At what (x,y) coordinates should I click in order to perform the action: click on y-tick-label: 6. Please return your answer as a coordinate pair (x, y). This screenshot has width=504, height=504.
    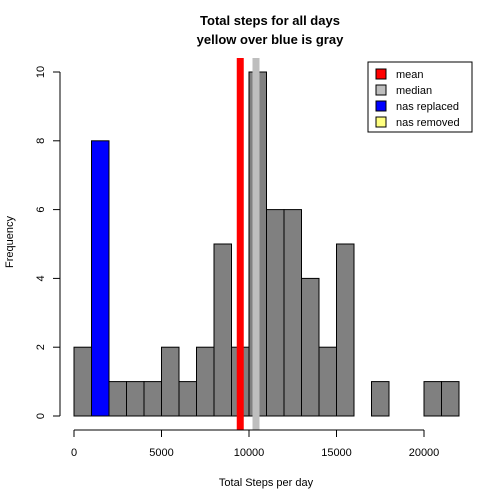
    Looking at the image, I should click on (41, 210).